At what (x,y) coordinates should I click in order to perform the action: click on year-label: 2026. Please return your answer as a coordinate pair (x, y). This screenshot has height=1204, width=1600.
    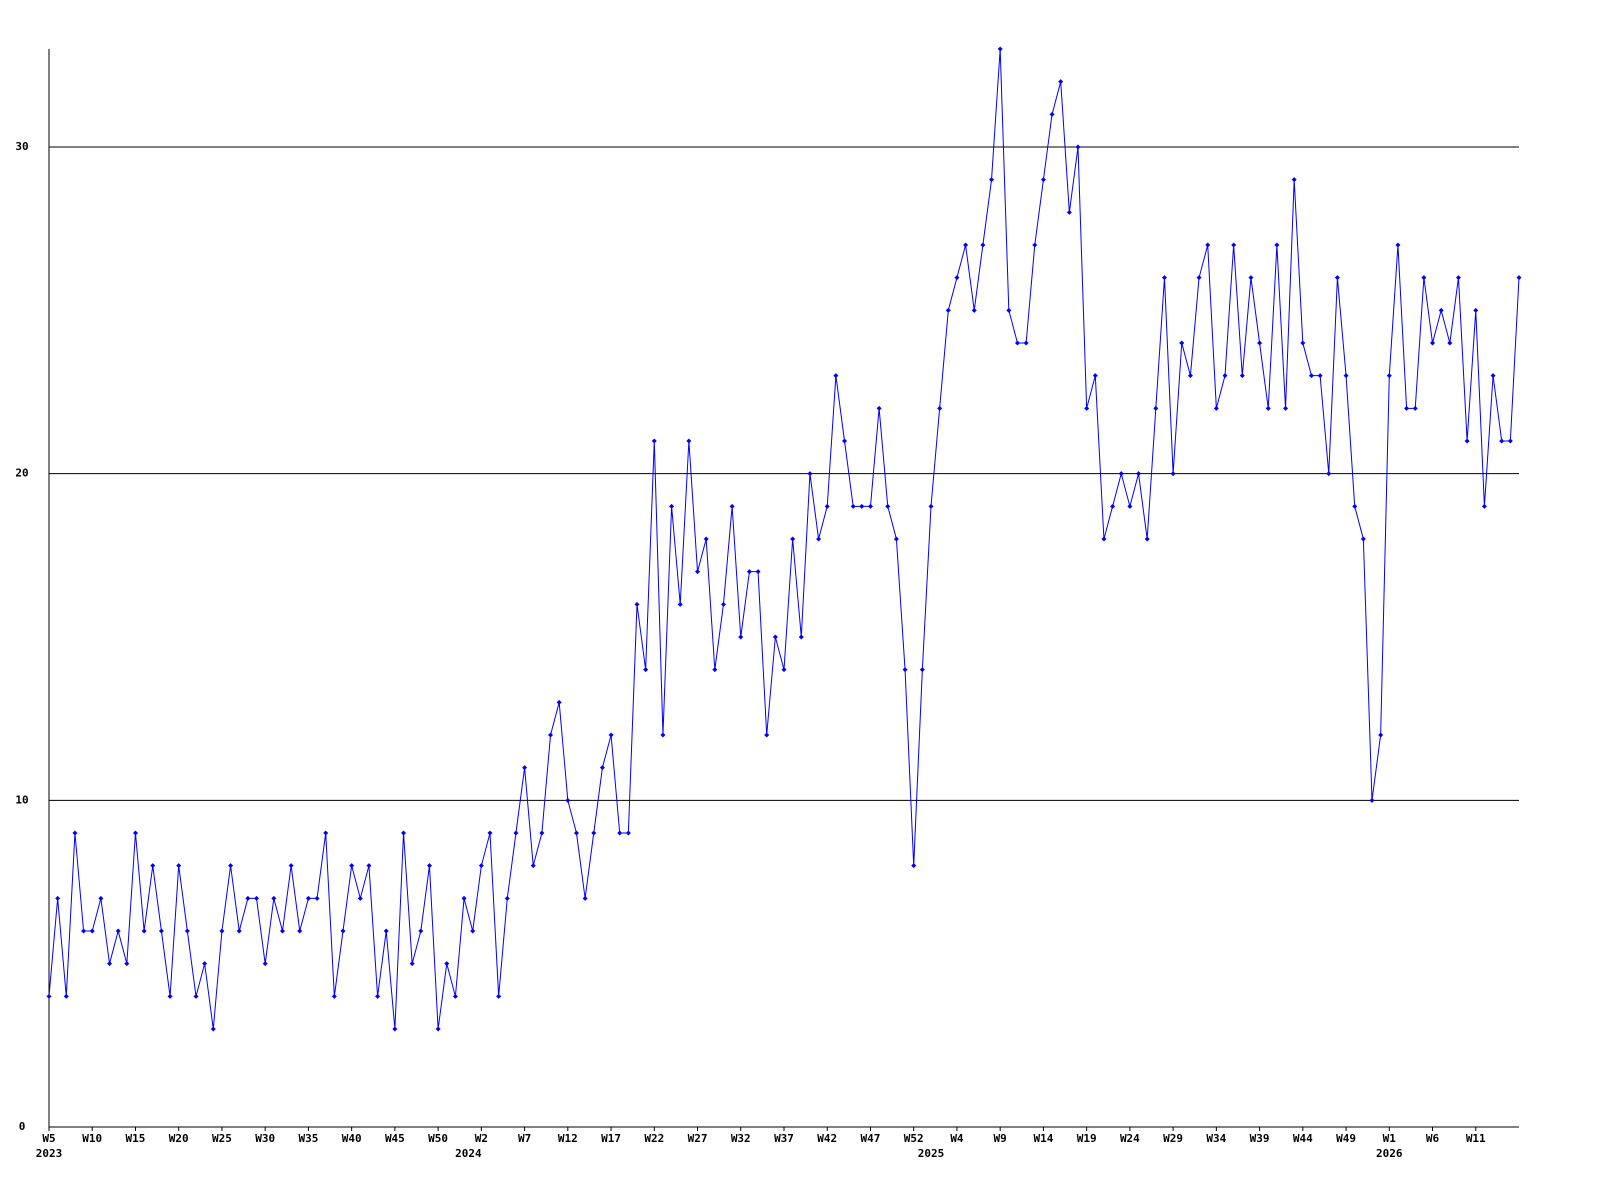
    Looking at the image, I should click on (1389, 1153).